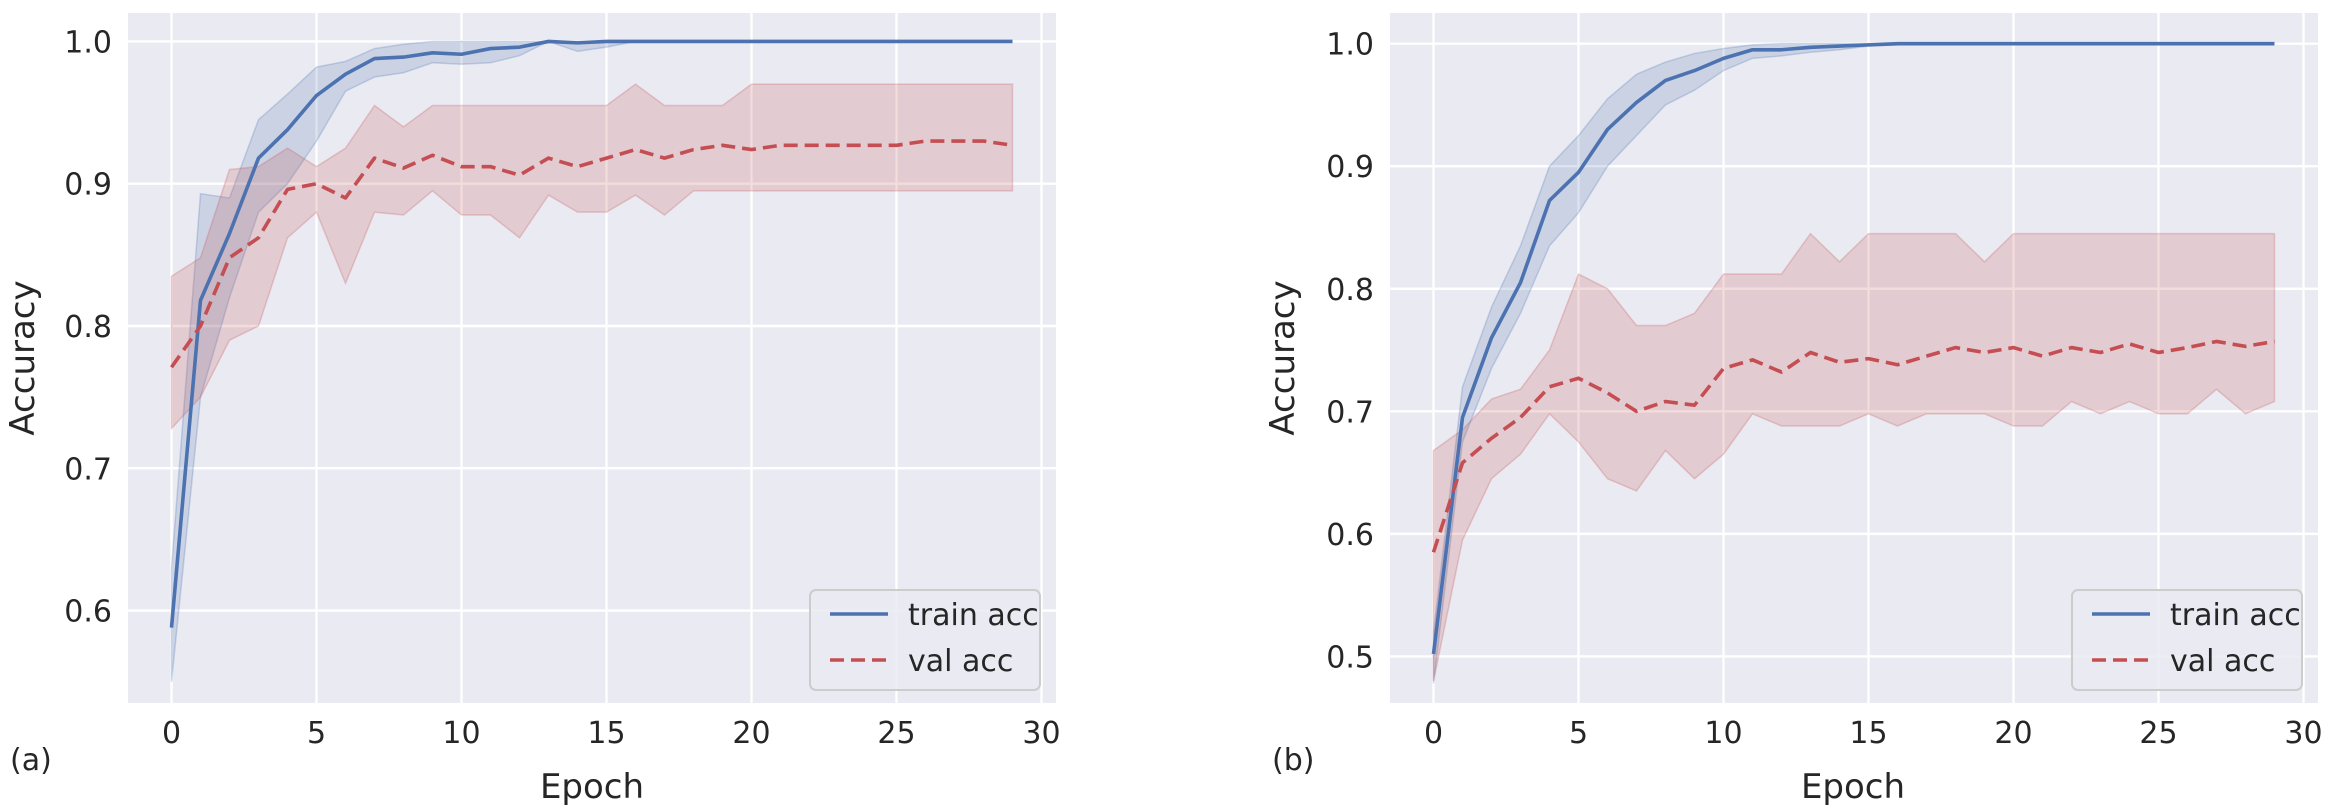 Image resolution: width=2328 pixels, height=808 pixels. I want to click on y-tick-label: 0.5, so click(1350, 657).